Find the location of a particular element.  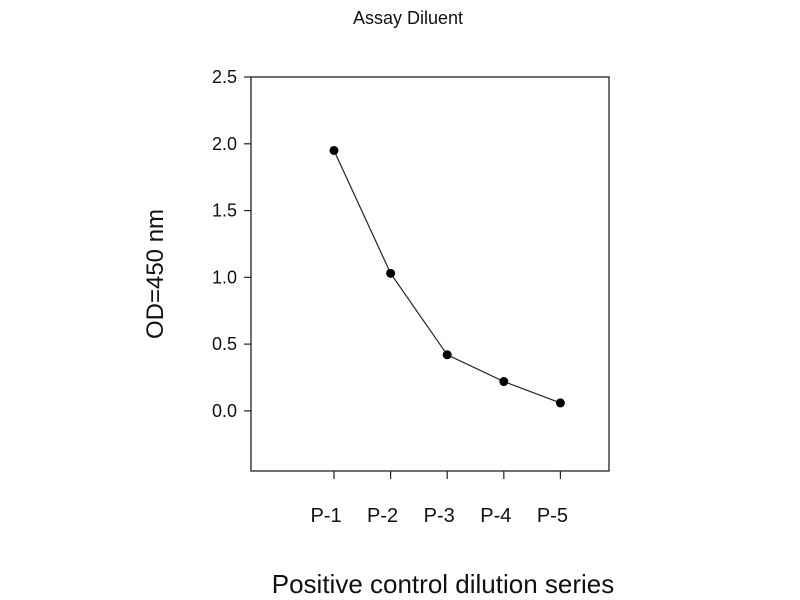

series-line is located at coordinates (447, 277).